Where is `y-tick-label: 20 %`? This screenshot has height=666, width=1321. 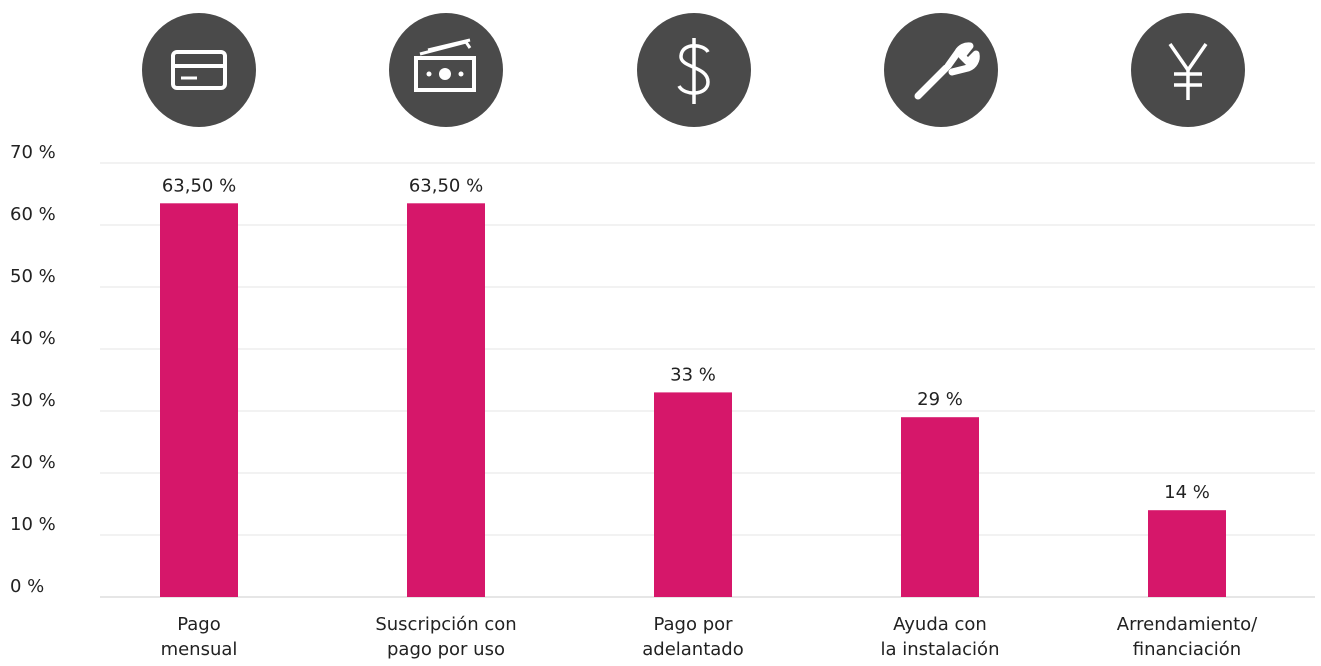
y-tick-label: 20 % is located at coordinates (33, 462).